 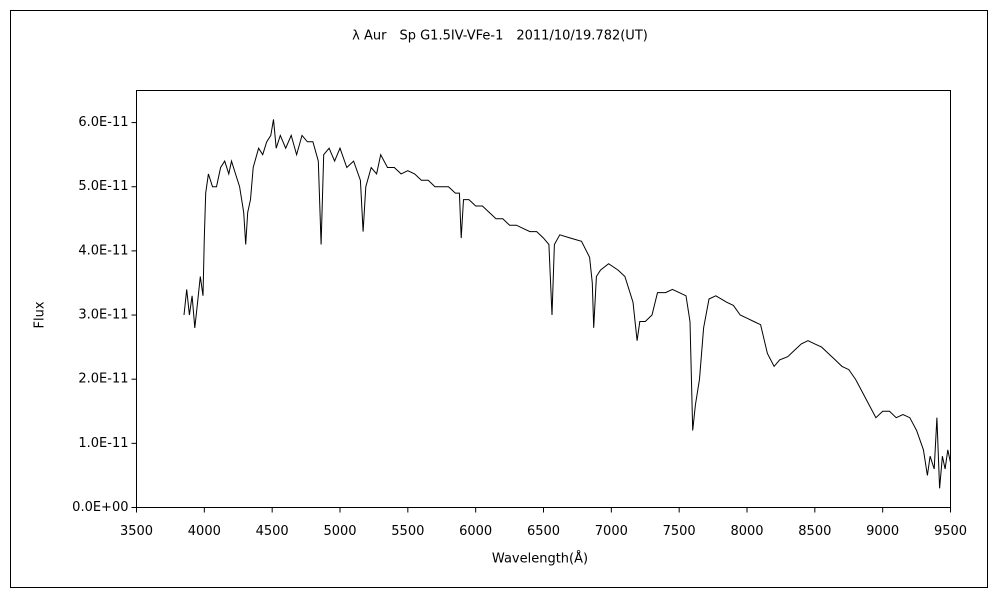 I want to click on x-tick-label: 8000, so click(x=746, y=531).